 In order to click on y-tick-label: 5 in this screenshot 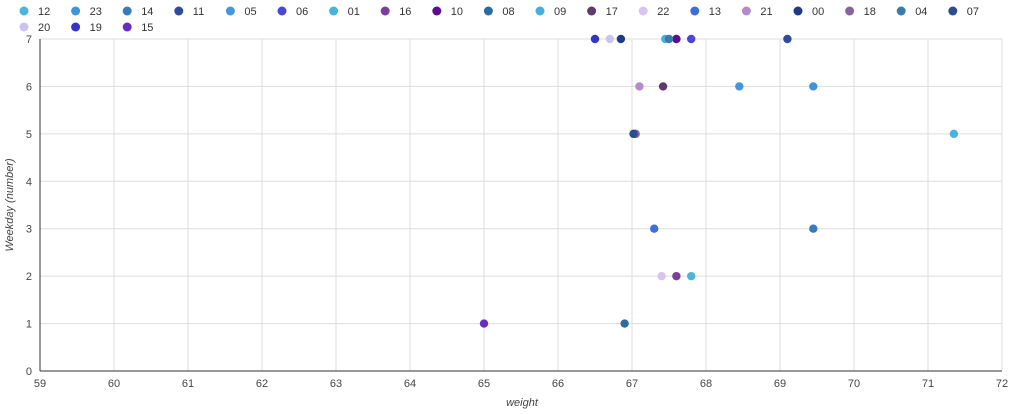, I will do `click(29, 135)`.